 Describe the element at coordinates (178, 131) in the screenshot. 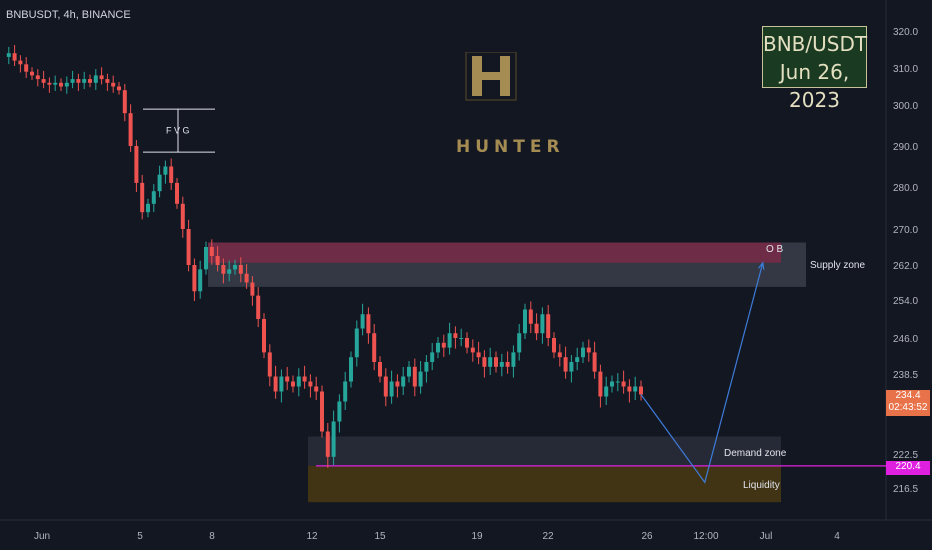

I see `fvg-label: F V G` at that location.